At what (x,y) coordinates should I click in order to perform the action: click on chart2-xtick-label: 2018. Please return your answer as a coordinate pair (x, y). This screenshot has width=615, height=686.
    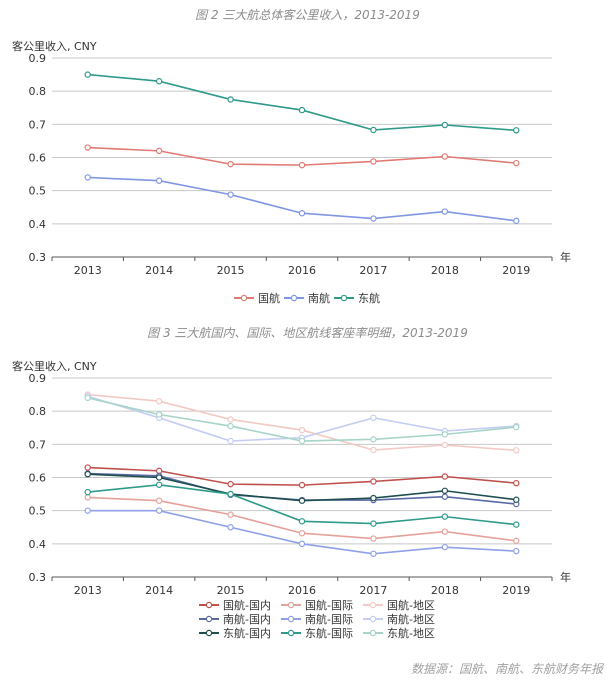
    Looking at the image, I should click on (445, 590).